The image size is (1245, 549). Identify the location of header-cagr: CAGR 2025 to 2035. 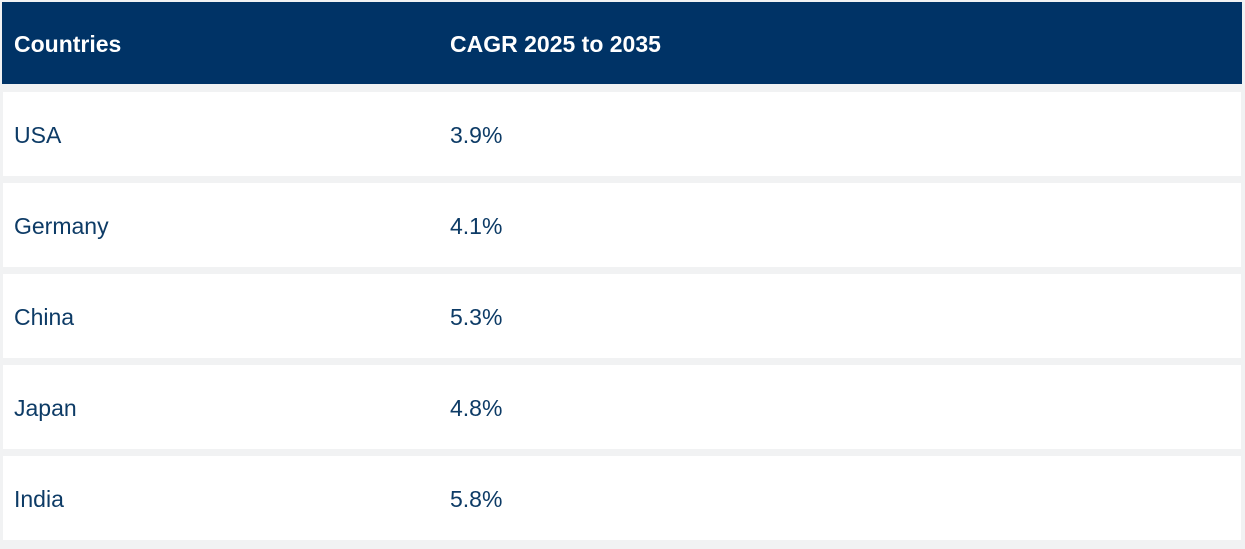
(555, 44).